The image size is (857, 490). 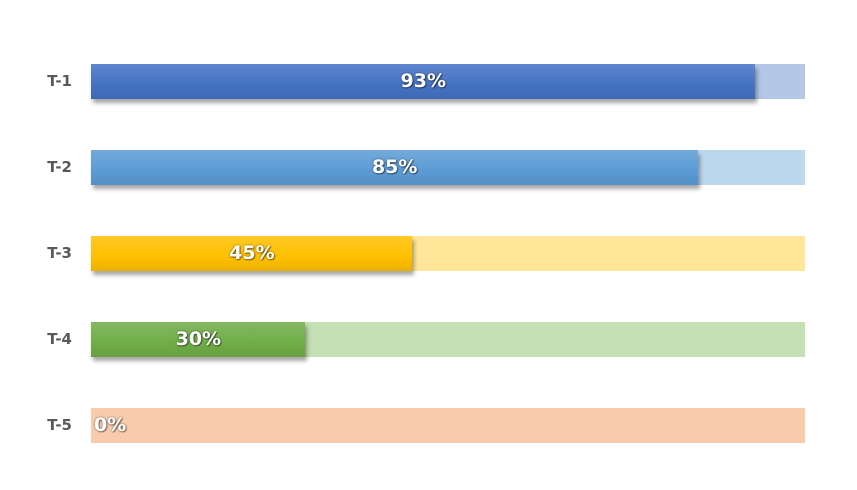 What do you see at coordinates (448, 339) in the screenshot?
I see `progress-track: 30%` at bounding box center [448, 339].